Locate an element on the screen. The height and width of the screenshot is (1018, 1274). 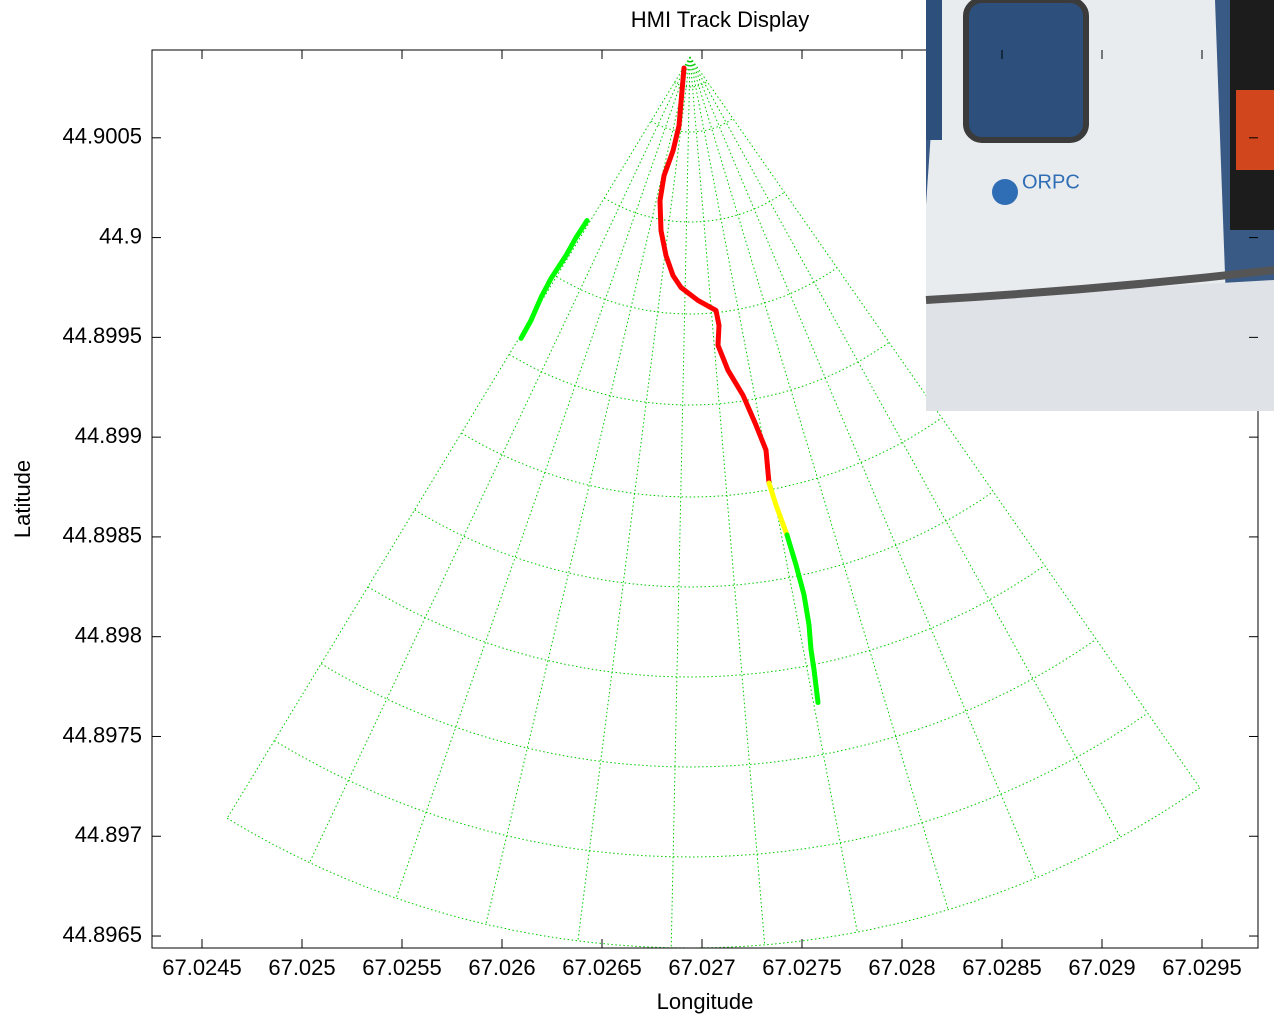
y-tick-label: 44.899 is located at coordinates (108, 435).